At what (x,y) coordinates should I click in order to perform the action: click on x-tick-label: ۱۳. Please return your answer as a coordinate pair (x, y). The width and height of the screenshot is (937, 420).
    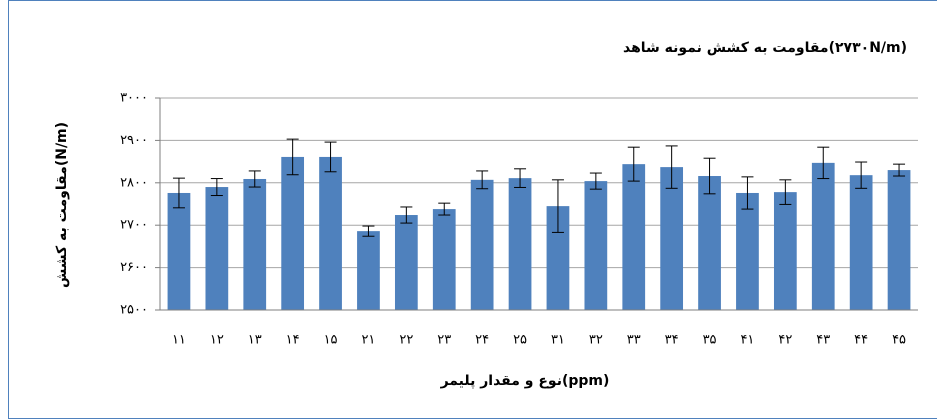
    Looking at the image, I should click on (255, 340).